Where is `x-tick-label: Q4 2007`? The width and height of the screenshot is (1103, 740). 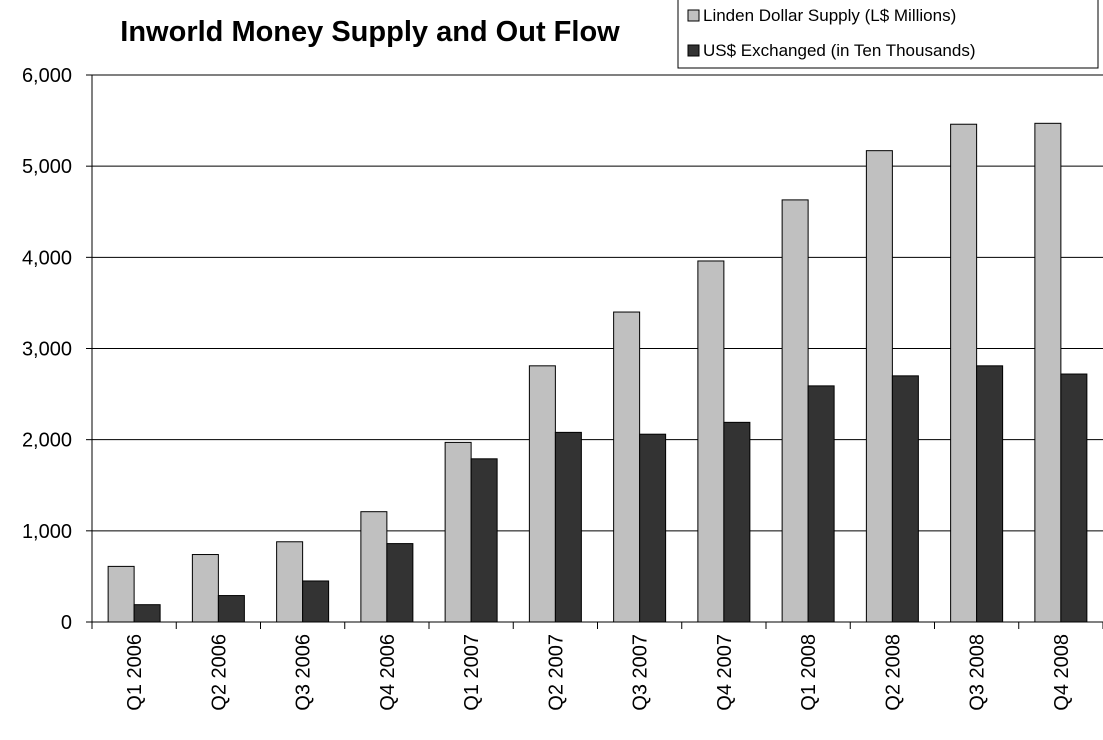 x-tick-label: Q4 2007 is located at coordinates (725, 672).